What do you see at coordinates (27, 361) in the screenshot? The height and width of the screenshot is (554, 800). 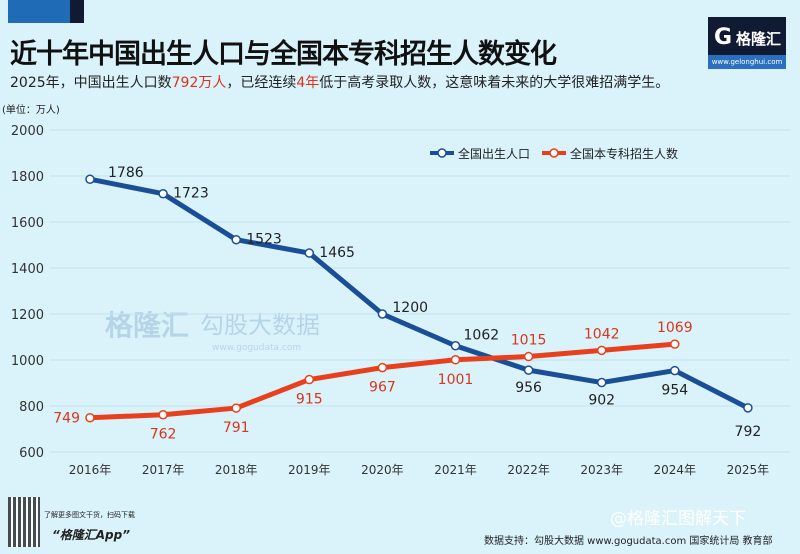 I see `y-tick-label: 1000` at bounding box center [27, 361].